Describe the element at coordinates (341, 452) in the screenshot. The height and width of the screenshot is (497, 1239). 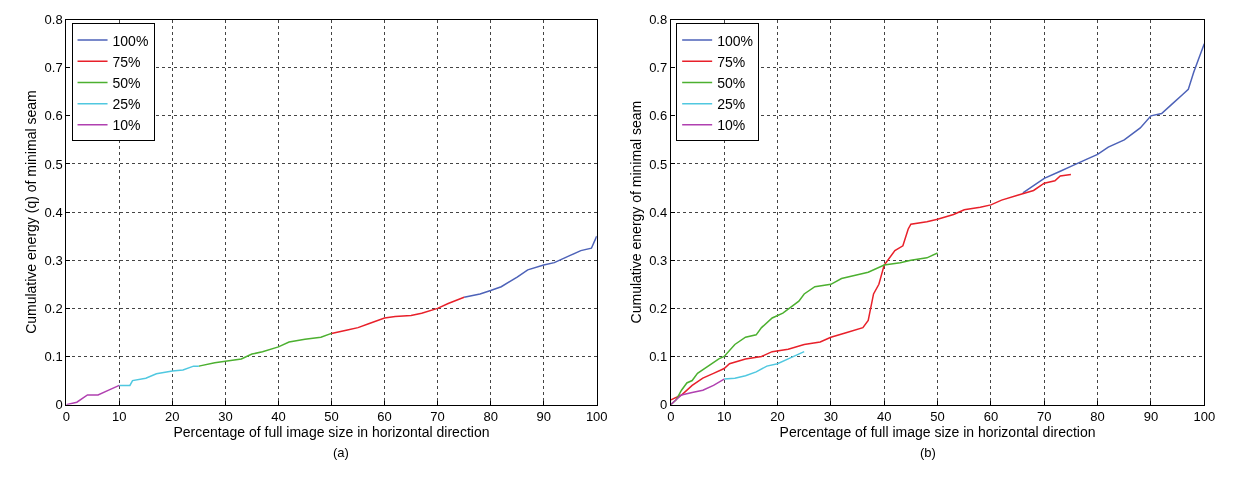
I see `text: (a)` at that location.